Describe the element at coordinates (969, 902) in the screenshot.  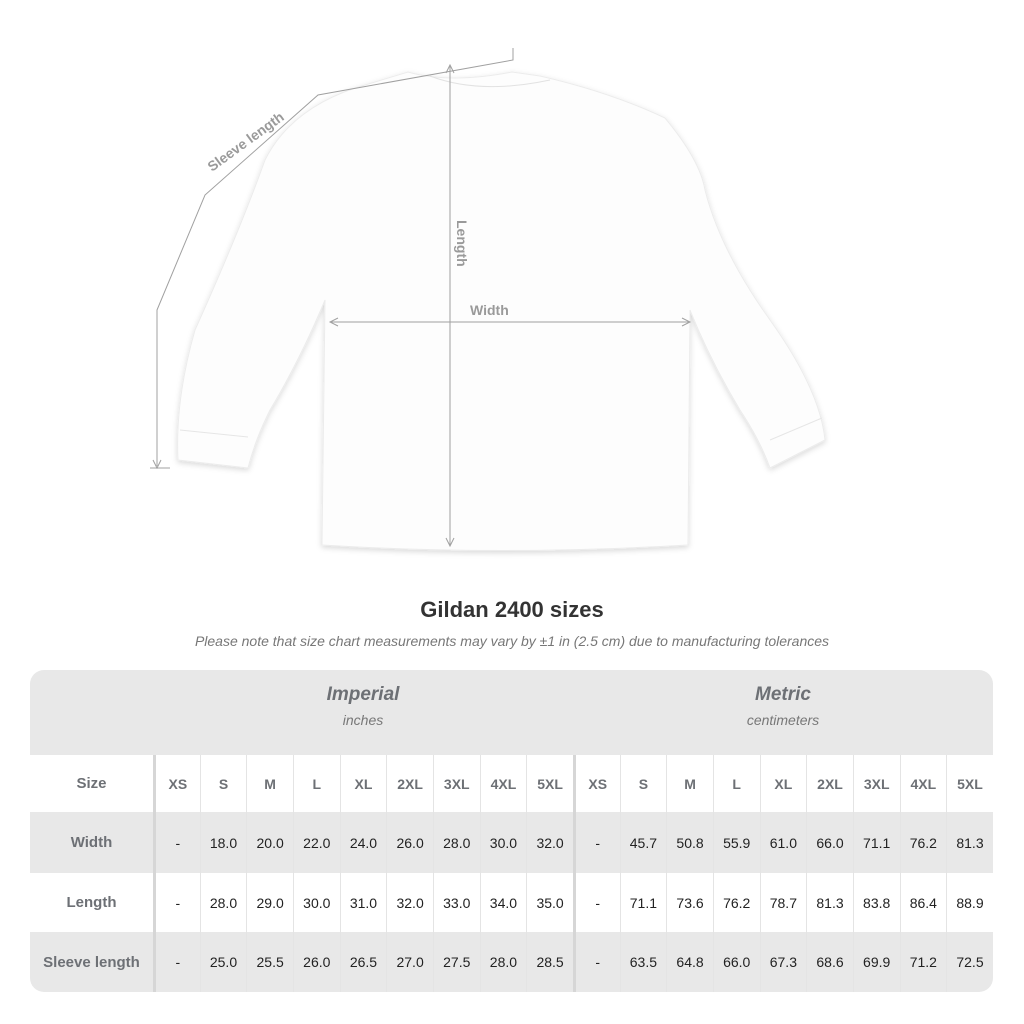
I see `value-cell: 88.9` at that location.